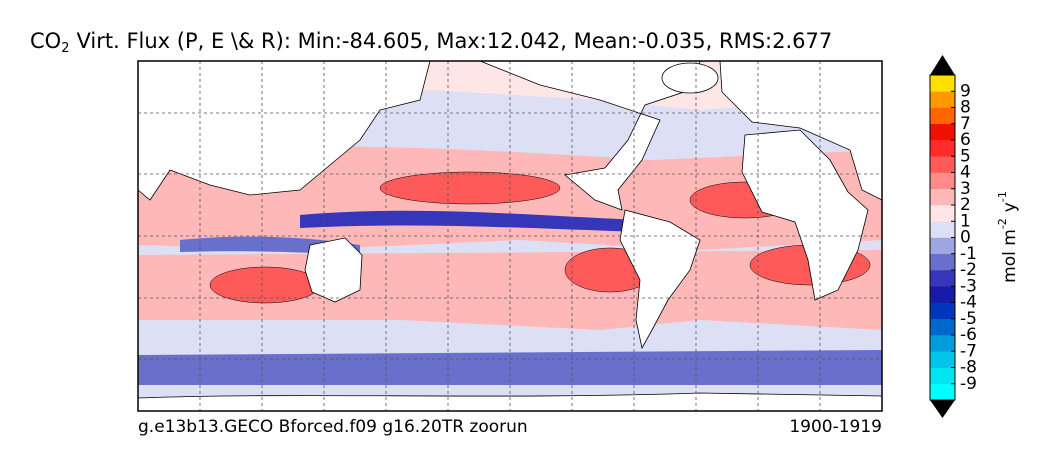 Image resolution: width=1051 pixels, height=466 pixels. I want to click on north-america, so click(590, 135).